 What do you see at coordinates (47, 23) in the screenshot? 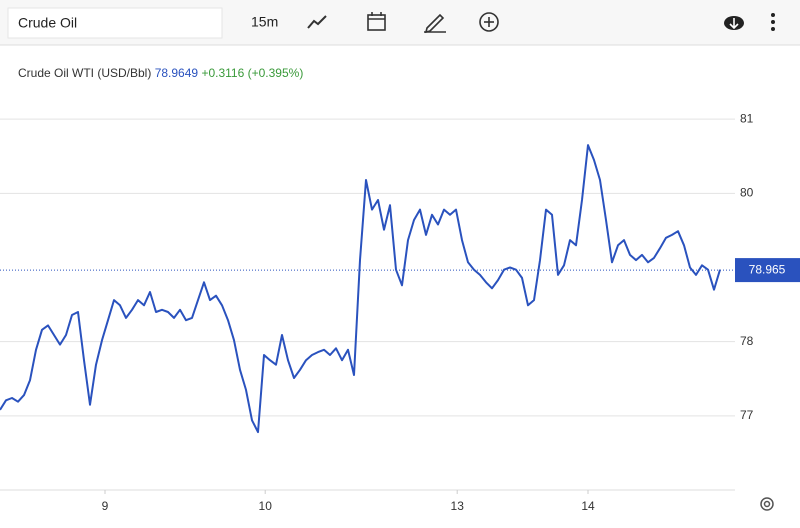
I see `search-text: Crude Oil` at bounding box center [47, 23].